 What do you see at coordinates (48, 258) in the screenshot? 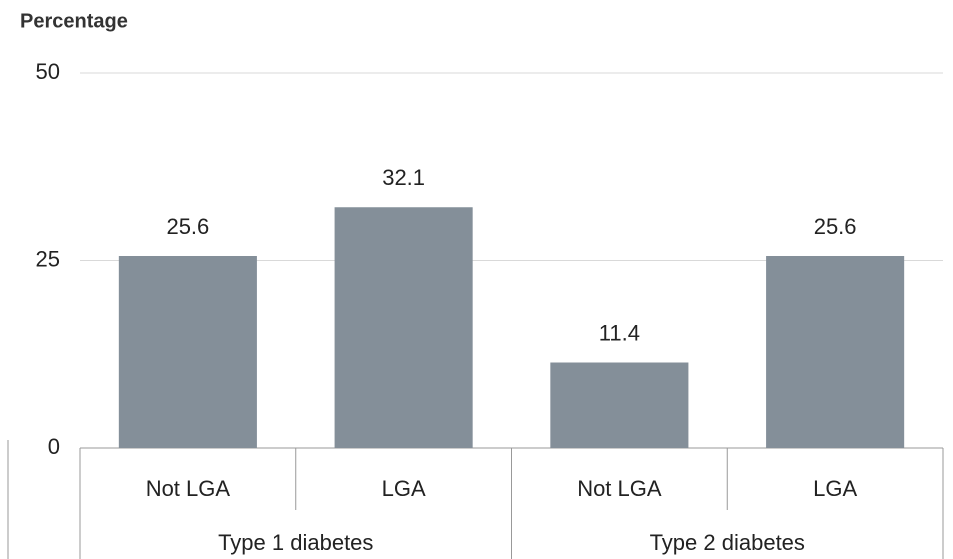
I see `y-tick-label: 25` at bounding box center [48, 258].